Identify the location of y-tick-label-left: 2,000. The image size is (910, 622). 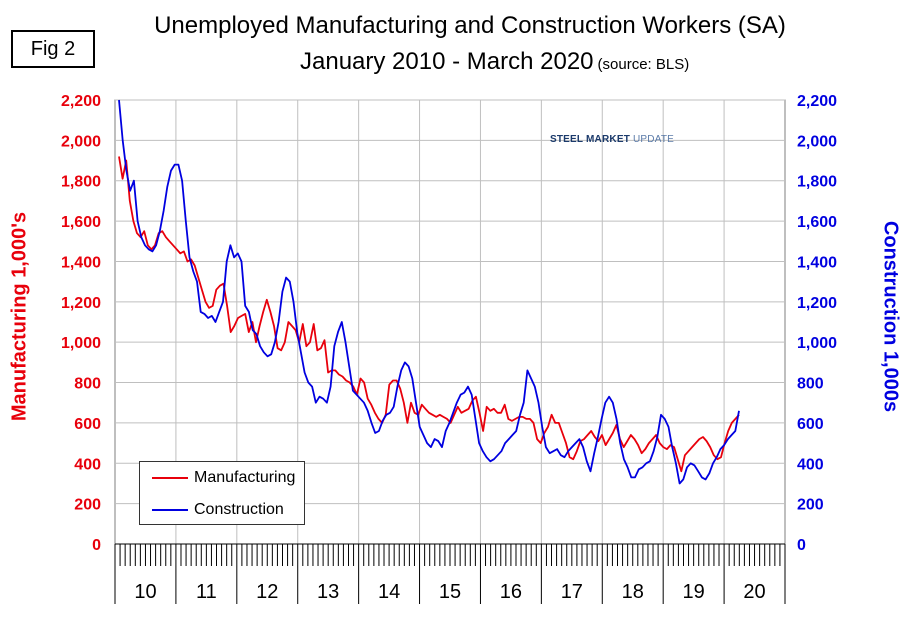
(81, 141).